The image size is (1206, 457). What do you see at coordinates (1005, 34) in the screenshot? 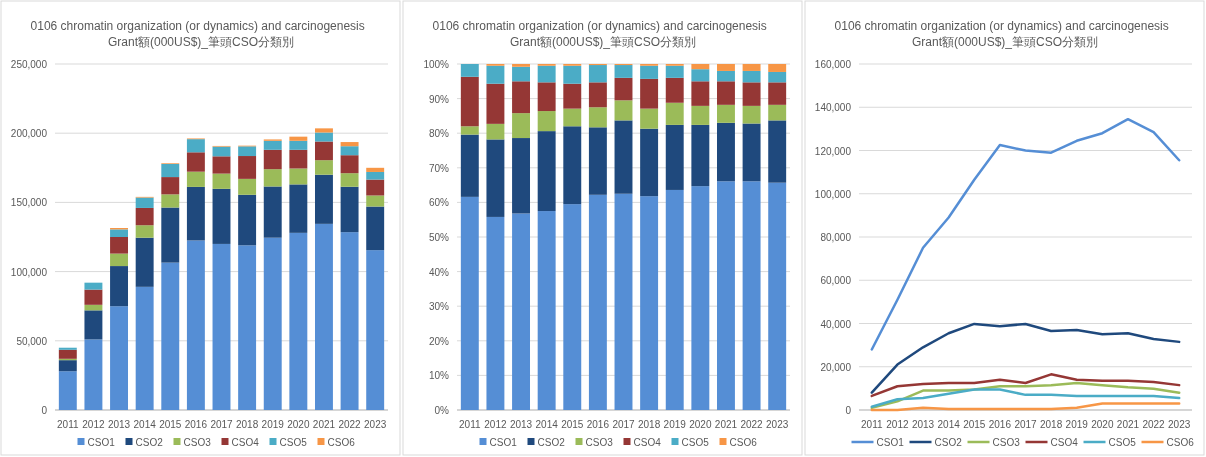
I see `chart-title: 0106 chromatin organization (or dynamics) and carcinogenesis Grant額(000US$)_筆頭CSO分類別` at bounding box center [1005, 34].